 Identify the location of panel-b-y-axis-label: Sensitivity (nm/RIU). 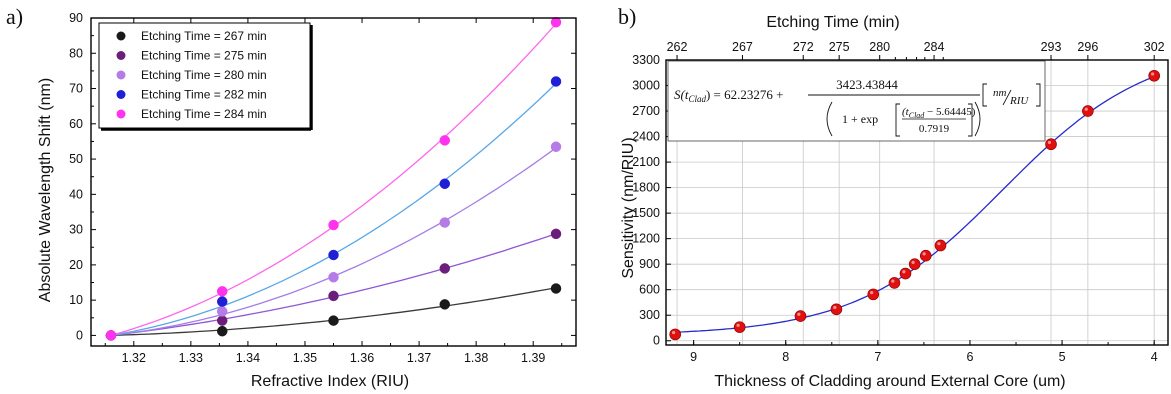
(628, 207).